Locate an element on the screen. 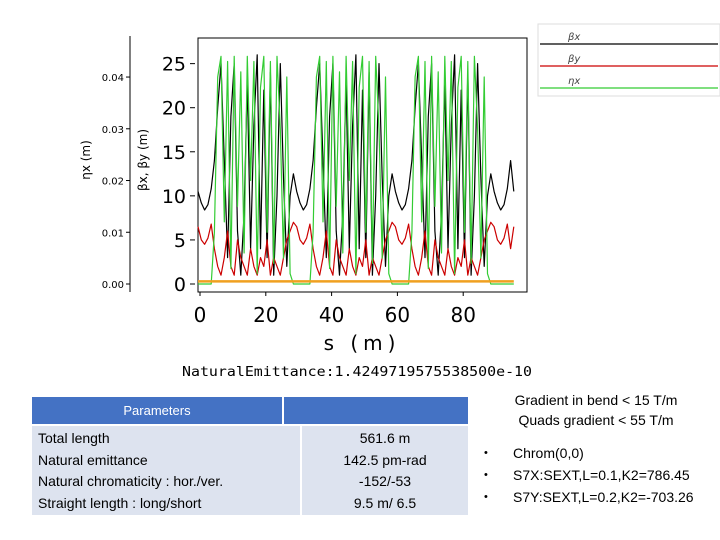 This screenshot has width=720, height=540. beta-tick-label: 15 is located at coordinates (174, 153).